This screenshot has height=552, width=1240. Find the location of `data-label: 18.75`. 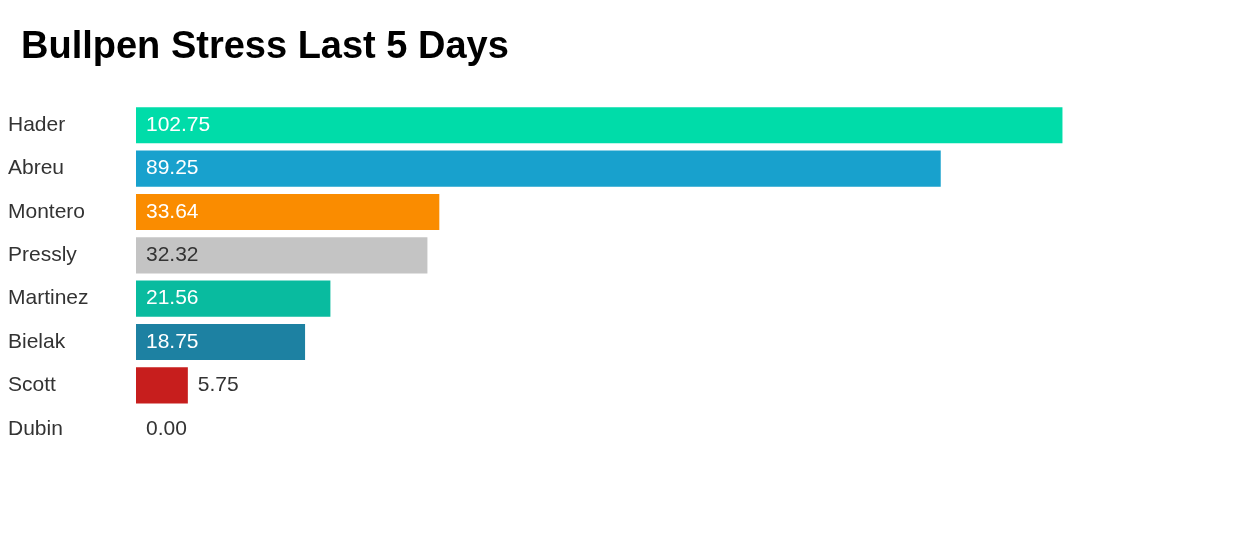

data-label: 18.75 is located at coordinates (172, 340).